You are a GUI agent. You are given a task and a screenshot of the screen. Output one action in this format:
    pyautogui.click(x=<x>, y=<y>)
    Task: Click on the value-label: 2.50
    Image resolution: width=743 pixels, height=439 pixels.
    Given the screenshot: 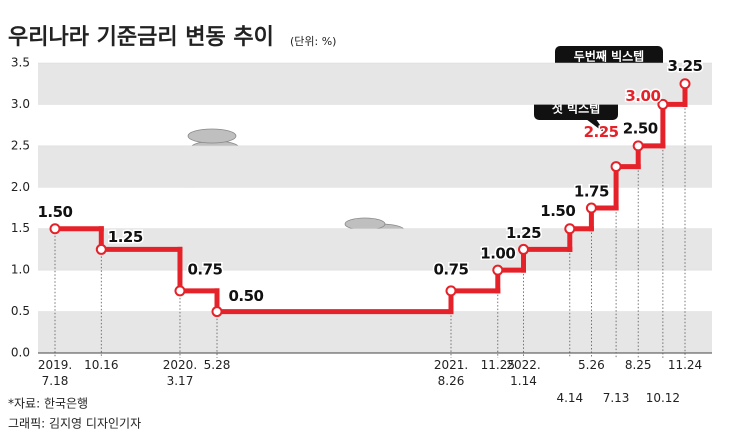 What is the action you would take?
    pyautogui.click(x=640, y=128)
    